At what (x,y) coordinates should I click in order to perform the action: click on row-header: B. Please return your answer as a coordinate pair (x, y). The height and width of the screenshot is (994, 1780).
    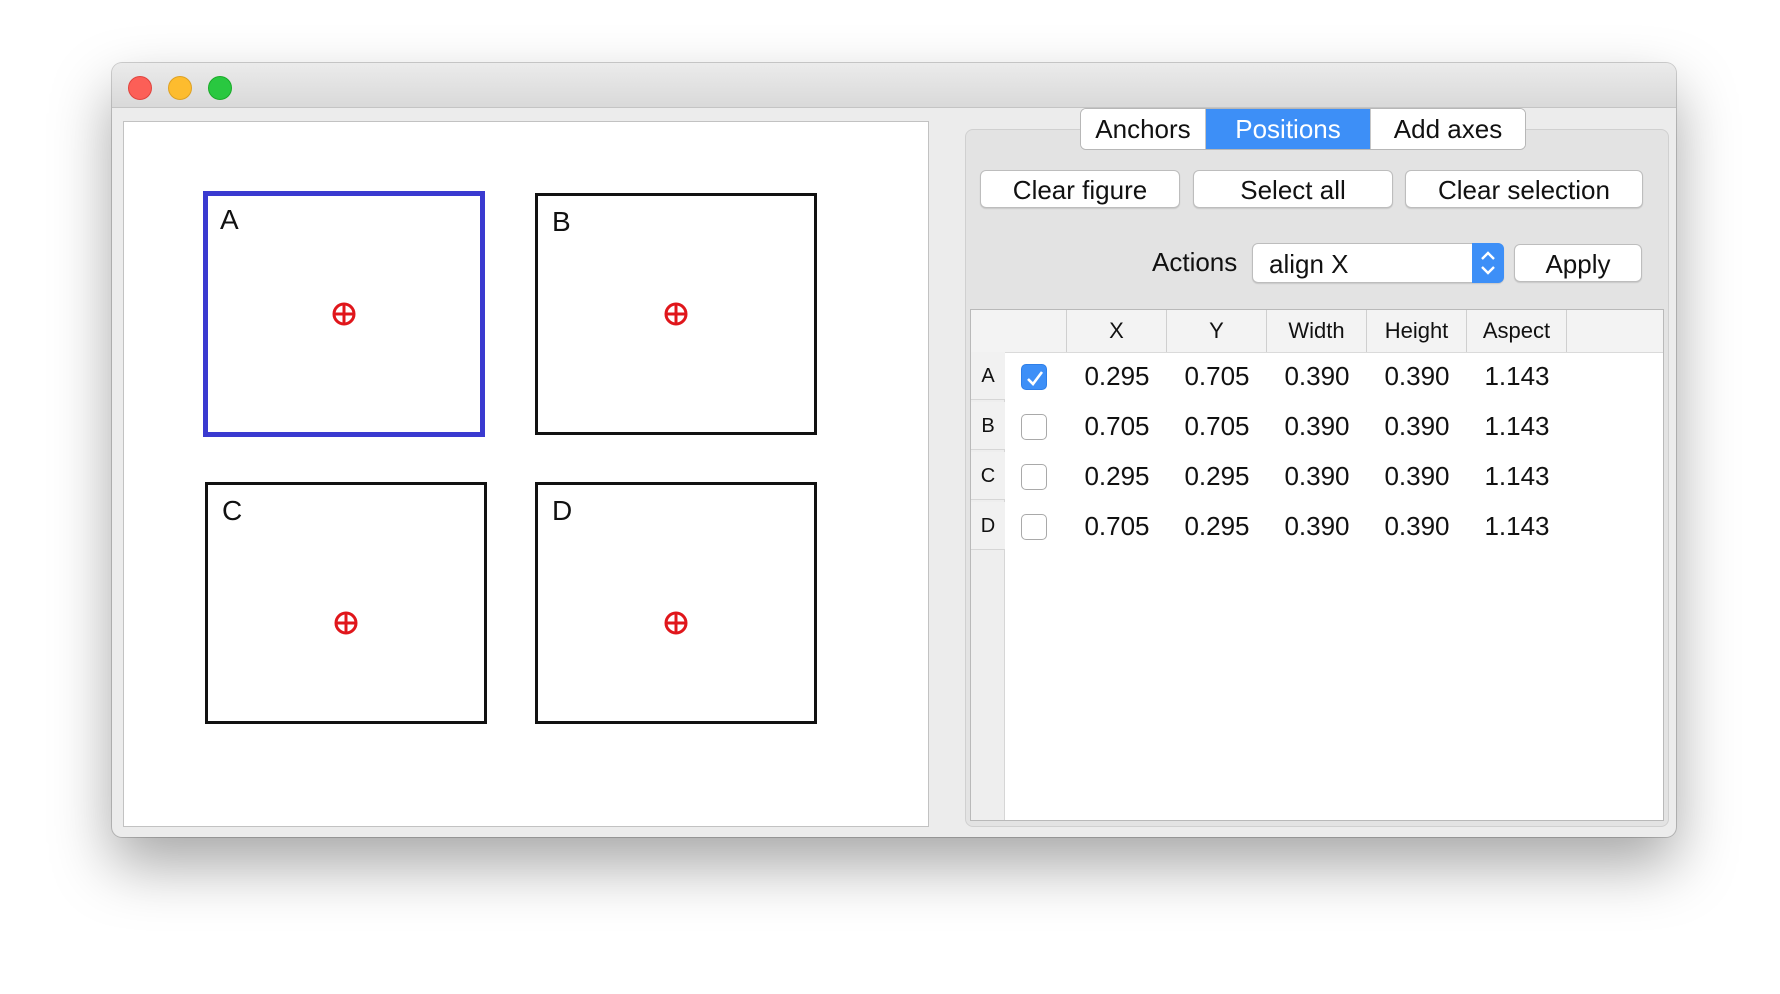
    Looking at the image, I should click on (988, 426).